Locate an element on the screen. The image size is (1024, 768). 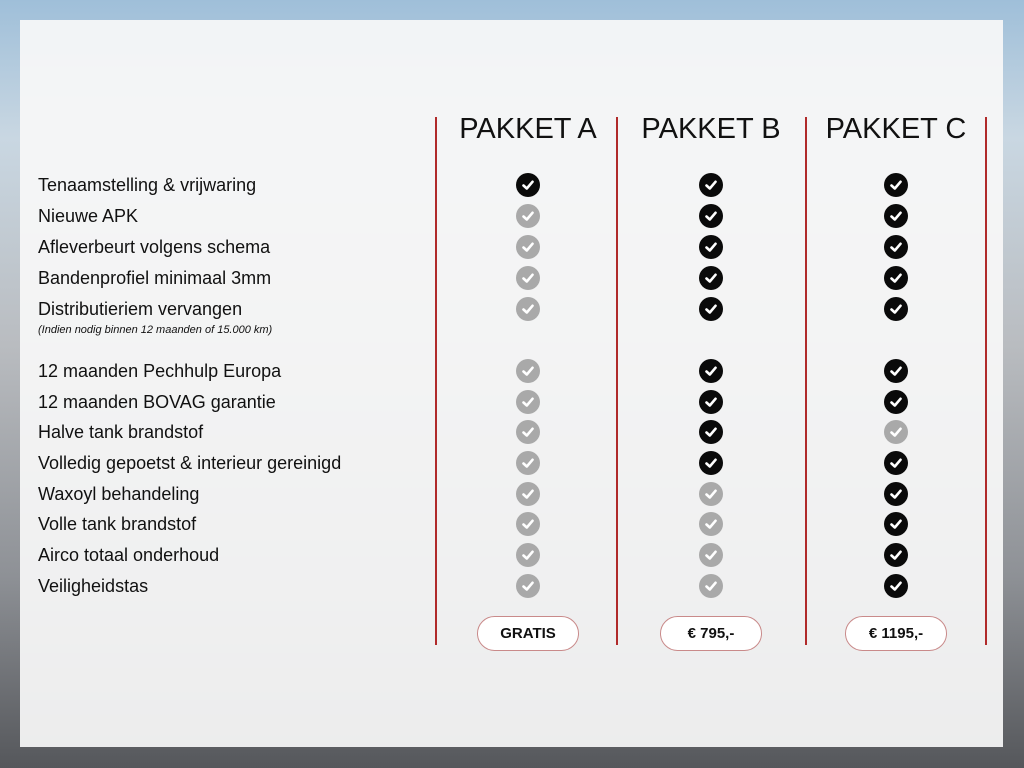
price-button: GRATIS is located at coordinates (528, 633).